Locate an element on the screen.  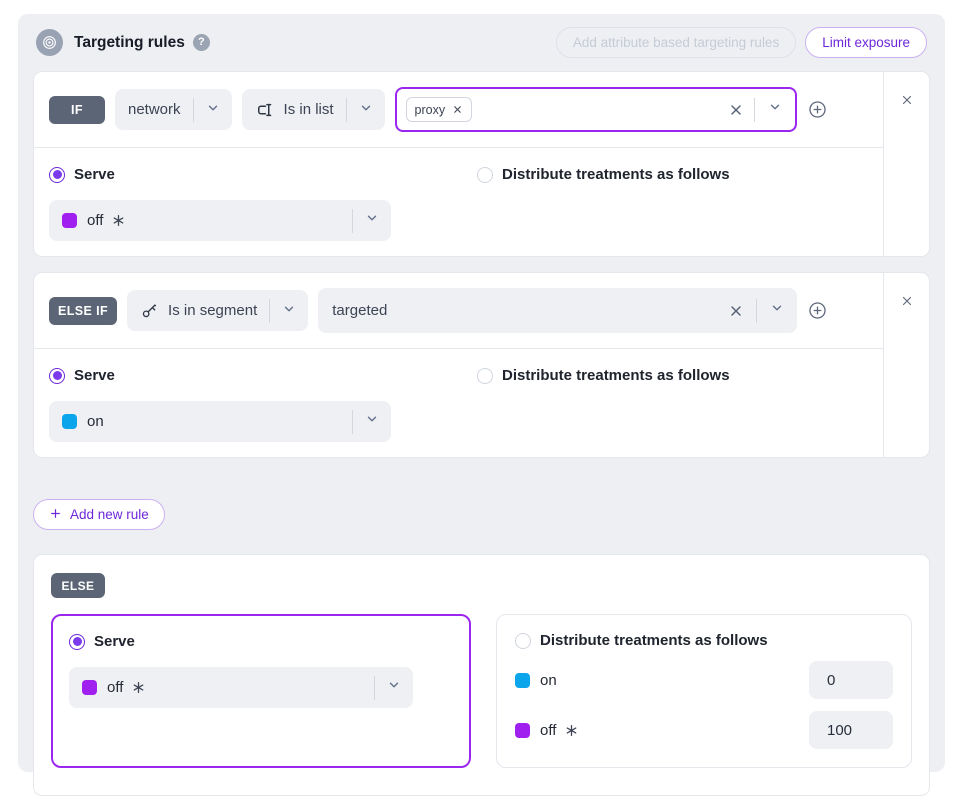
treatment-select: on is located at coordinates (220, 421).